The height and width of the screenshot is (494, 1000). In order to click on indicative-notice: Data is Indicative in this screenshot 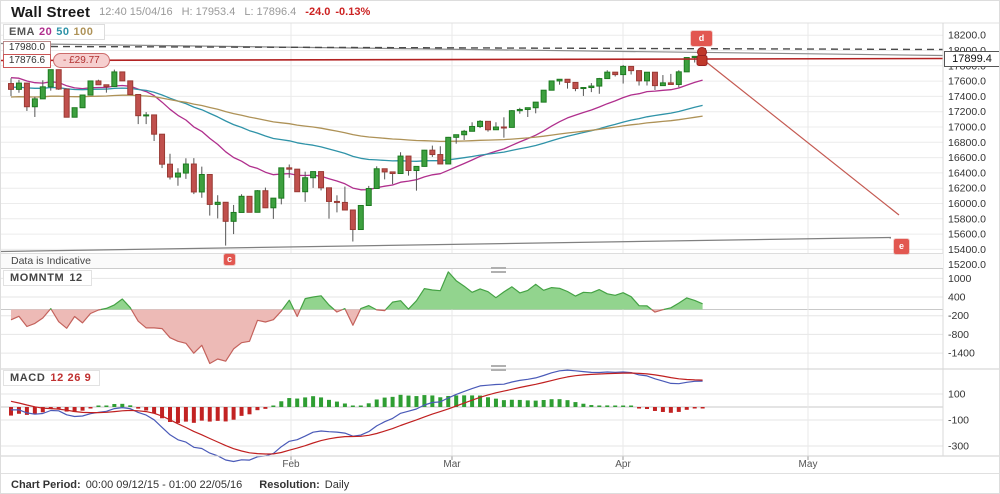, I will do `click(51, 261)`.